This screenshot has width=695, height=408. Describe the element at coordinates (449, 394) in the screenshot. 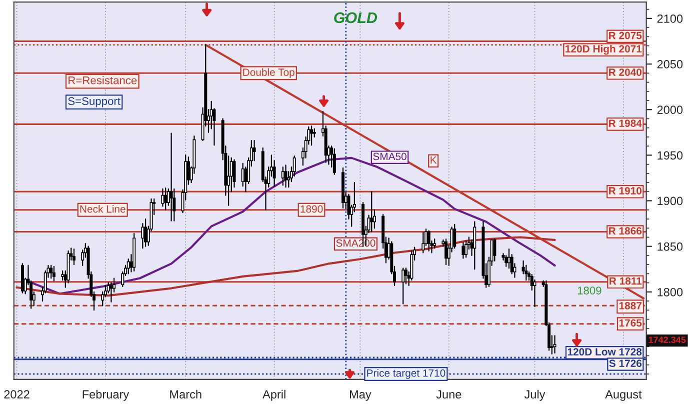

I see `x-tick-label: June` at that location.